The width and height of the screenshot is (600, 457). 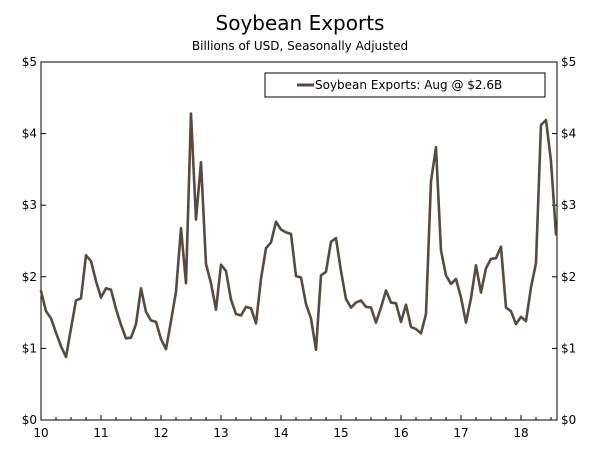 I want to click on y-tick-label-right: $0, so click(x=568, y=420).